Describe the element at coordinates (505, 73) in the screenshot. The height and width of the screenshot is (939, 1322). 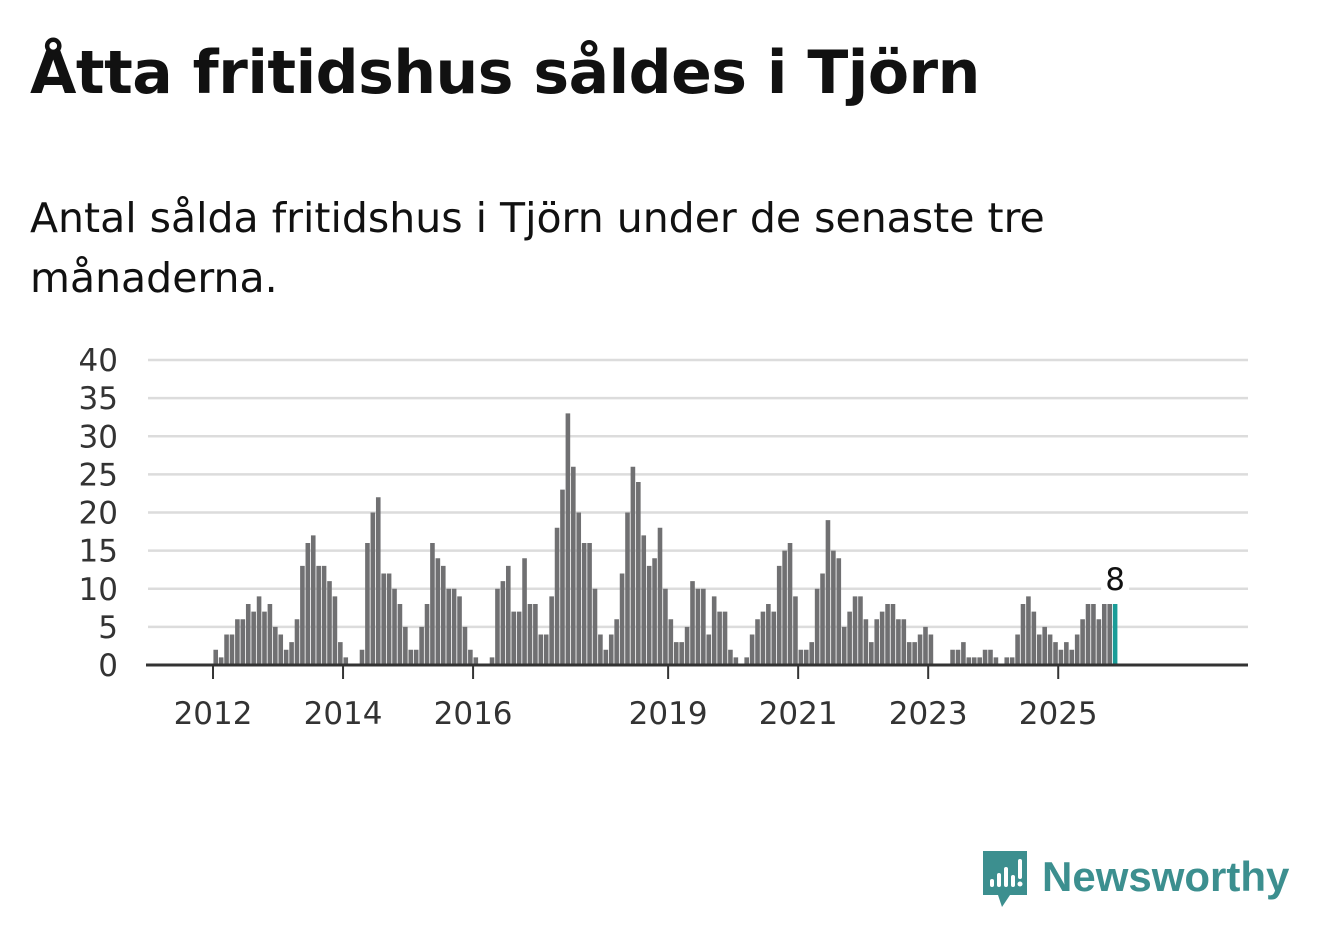
I see `chart-title: Åtta fritidshus såldes i Tjörn` at that location.